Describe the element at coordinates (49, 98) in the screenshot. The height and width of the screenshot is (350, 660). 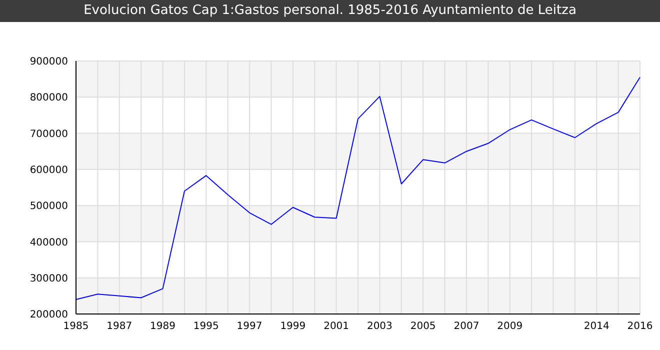
I see `y-tick-label: 800000` at that location.